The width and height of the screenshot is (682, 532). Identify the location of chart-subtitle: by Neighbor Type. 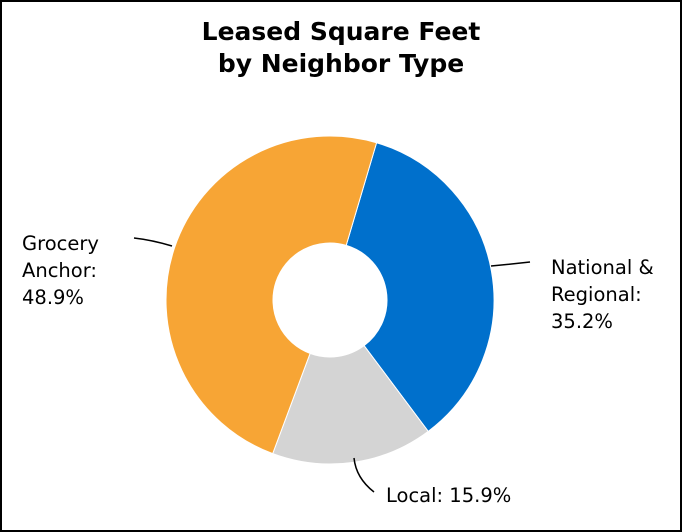
(341, 63).